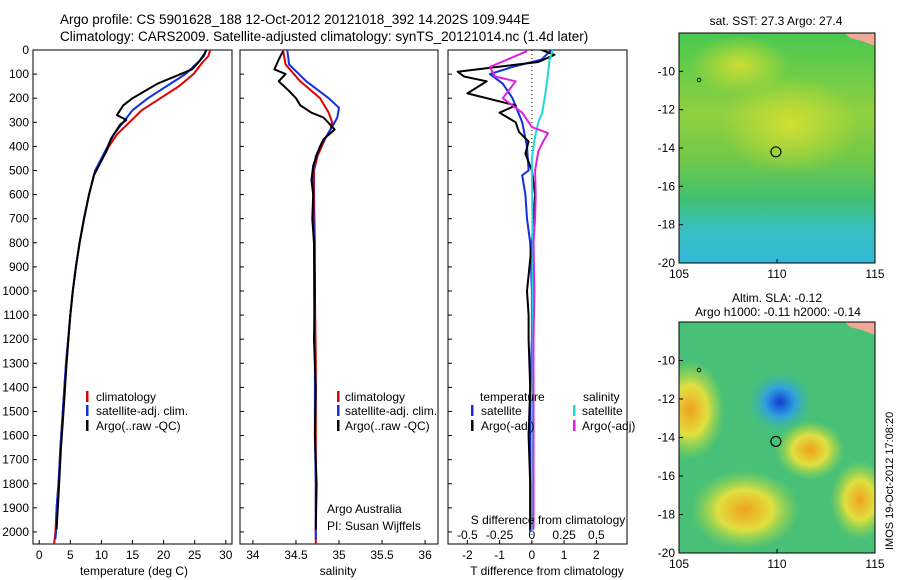 Image resolution: width=900 pixels, height=580 pixels. What do you see at coordinates (467, 555) in the screenshot?
I see `t-difference-tick-label: -2` at bounding box center [467, 555].